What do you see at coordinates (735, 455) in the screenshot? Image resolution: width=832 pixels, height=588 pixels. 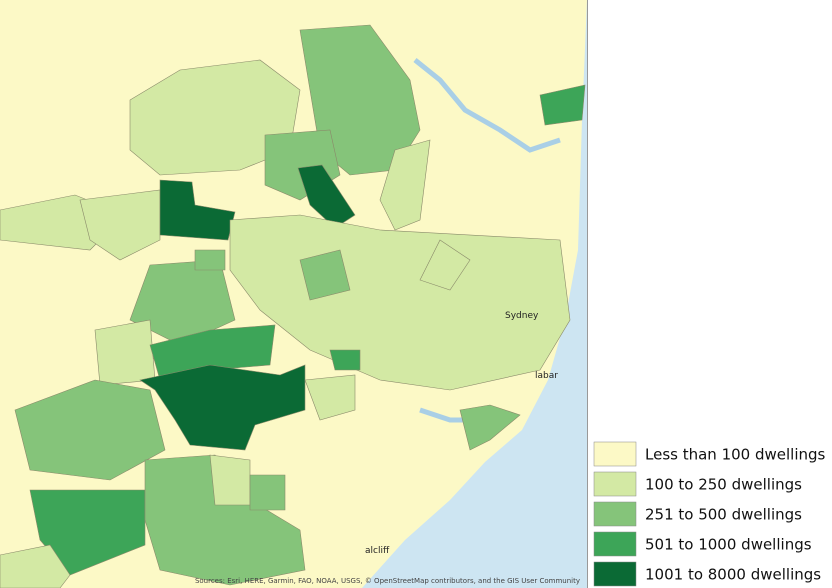 I see `legend-label: Less than 100 dwellings` at bounding box center [735, 455].